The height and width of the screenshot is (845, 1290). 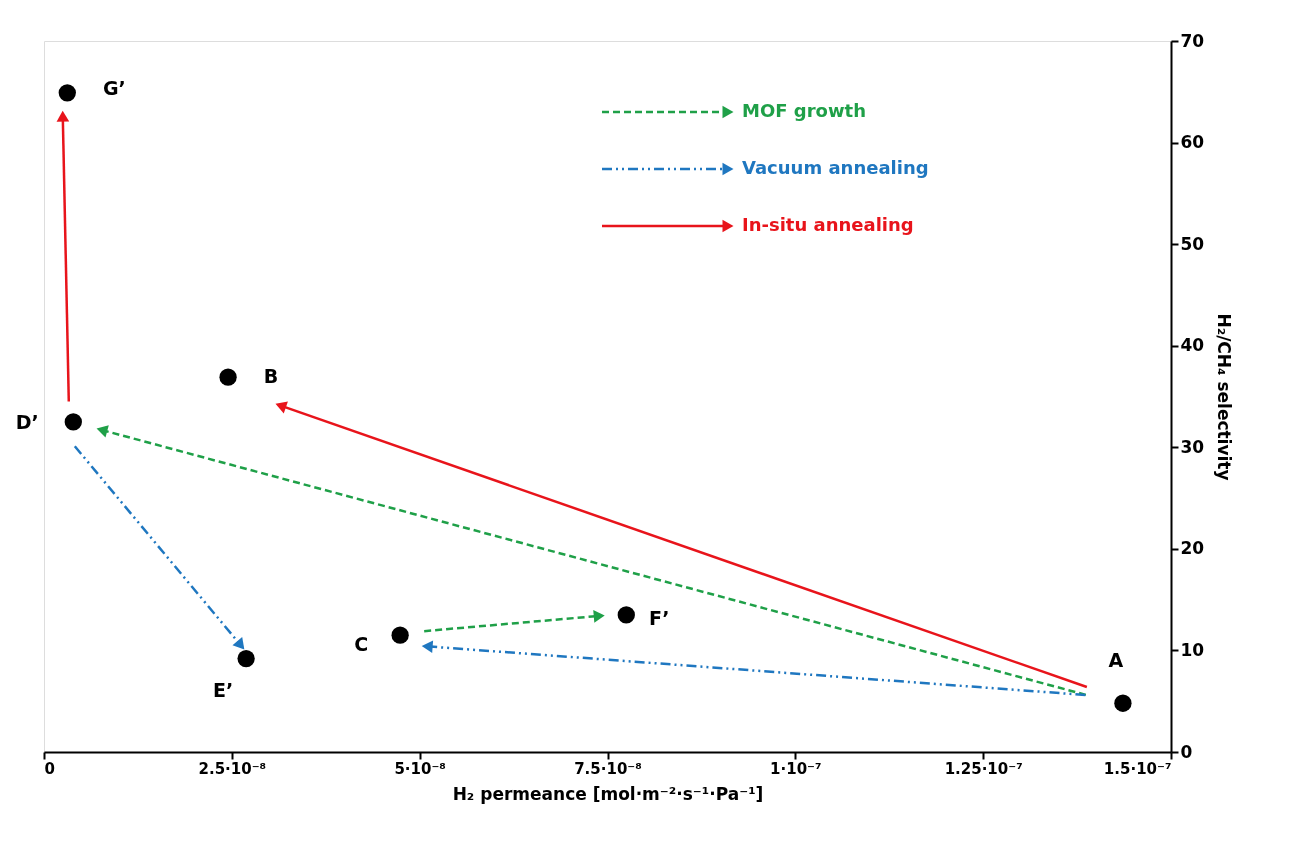 I want to click on legend-label: In-situ annealing, so click(x=828, y=224).